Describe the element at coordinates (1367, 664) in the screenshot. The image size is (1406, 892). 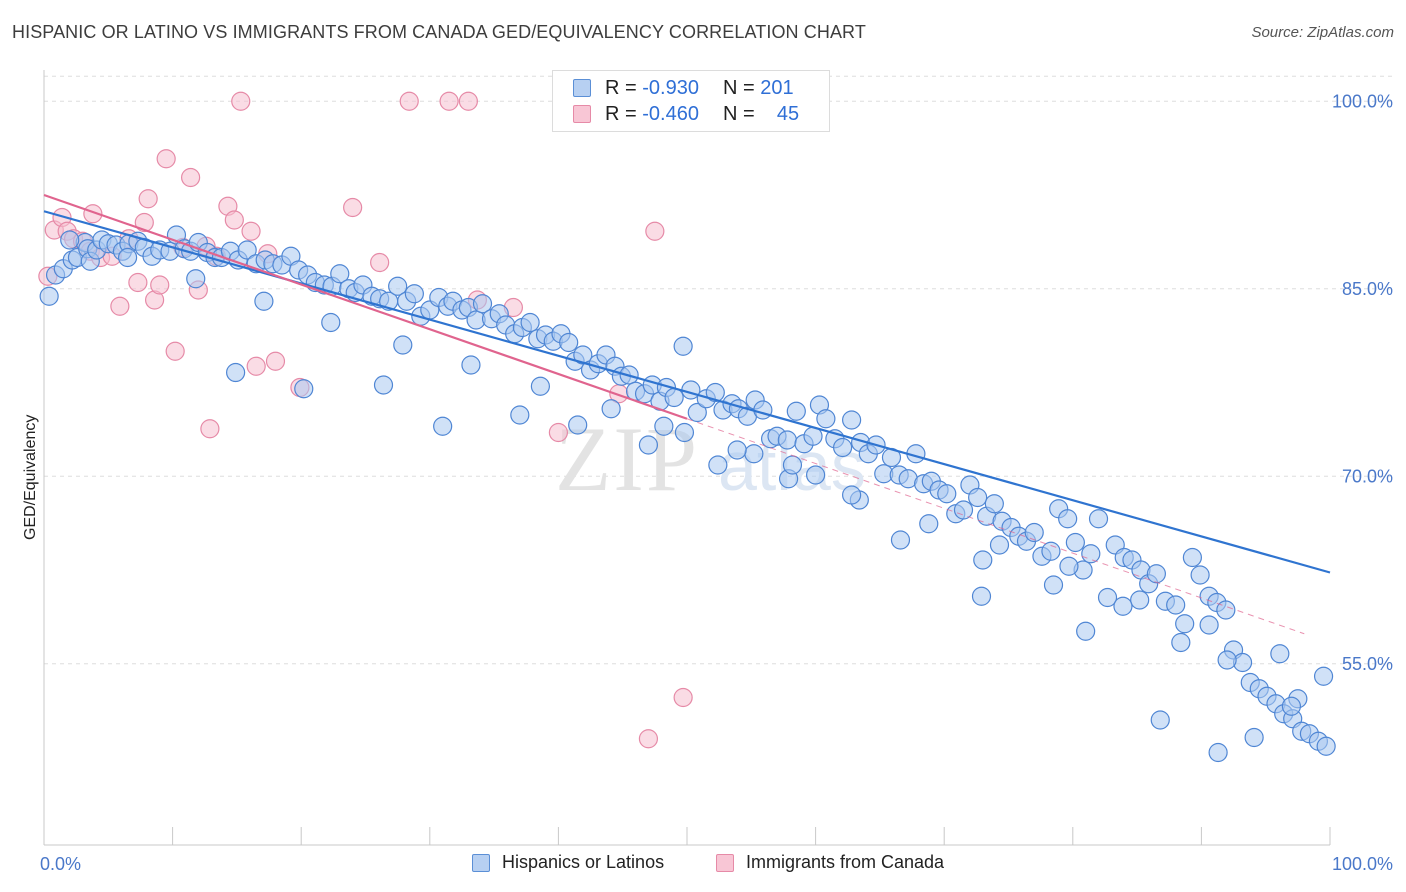
I see `y-tick-label: 55.0%` at that location.